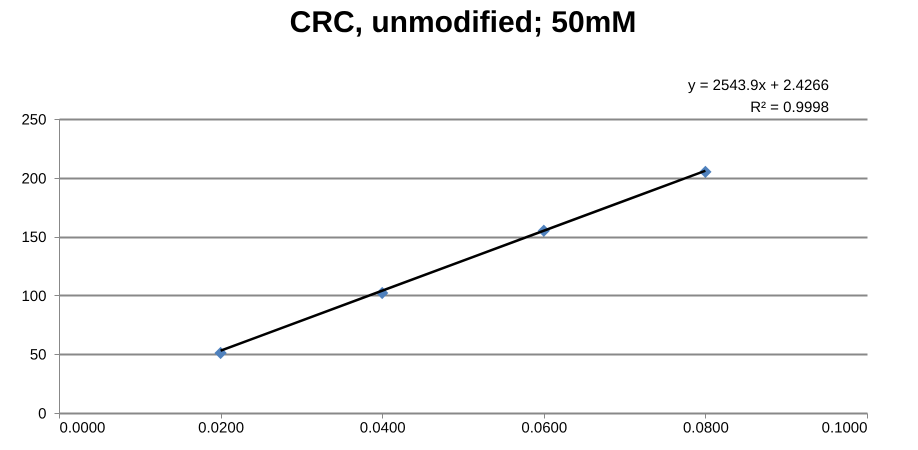 This screenshot has width=918, height=450. I want to click on x-tick-label: 0.0400, so click(383, 428).